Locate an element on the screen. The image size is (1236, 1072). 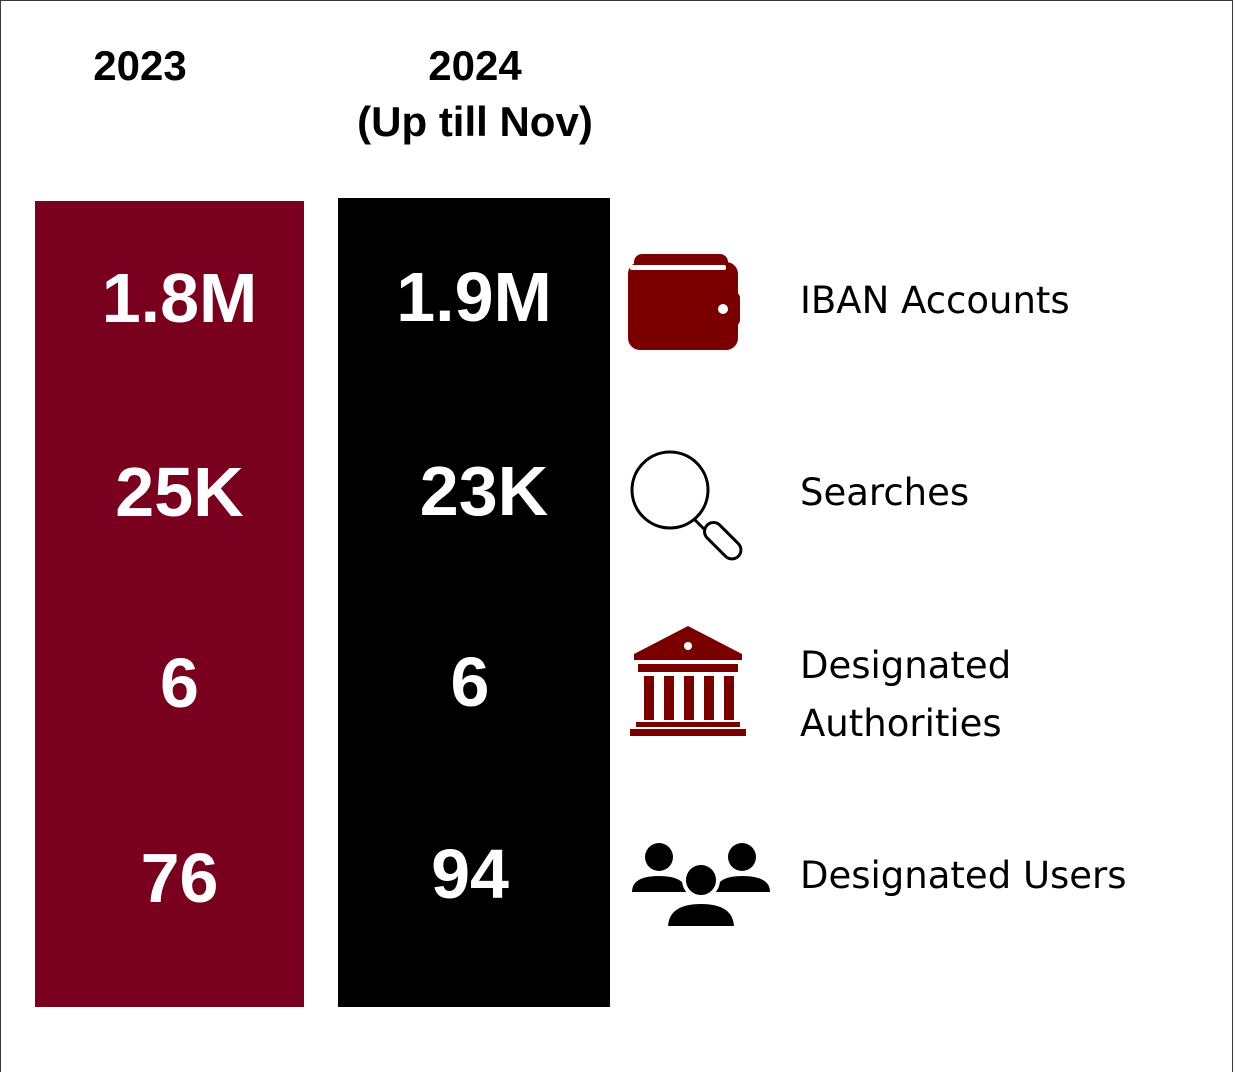
value-2024-iban-accounts: 1.9M is located at coordinates (474, 297).